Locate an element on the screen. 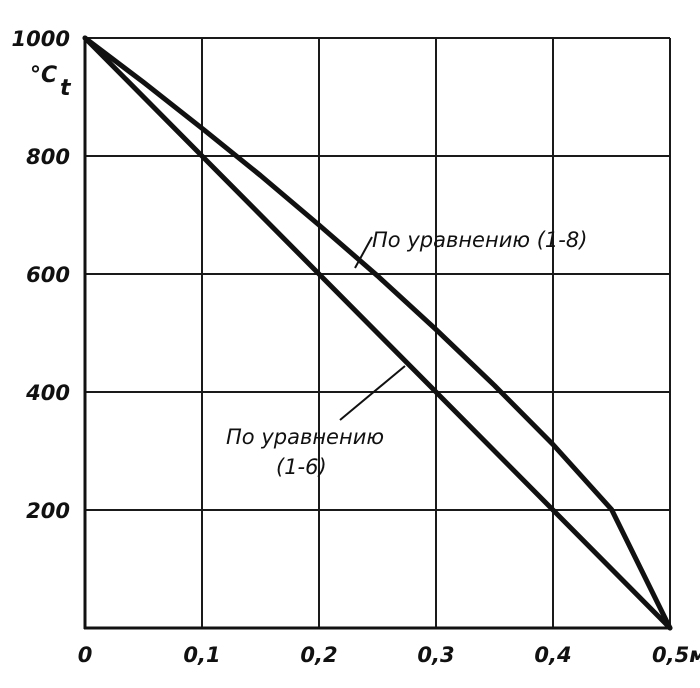 This screenshot has height=688, width=700. y-tick-label: 200 is located at coordinates (48, 511).